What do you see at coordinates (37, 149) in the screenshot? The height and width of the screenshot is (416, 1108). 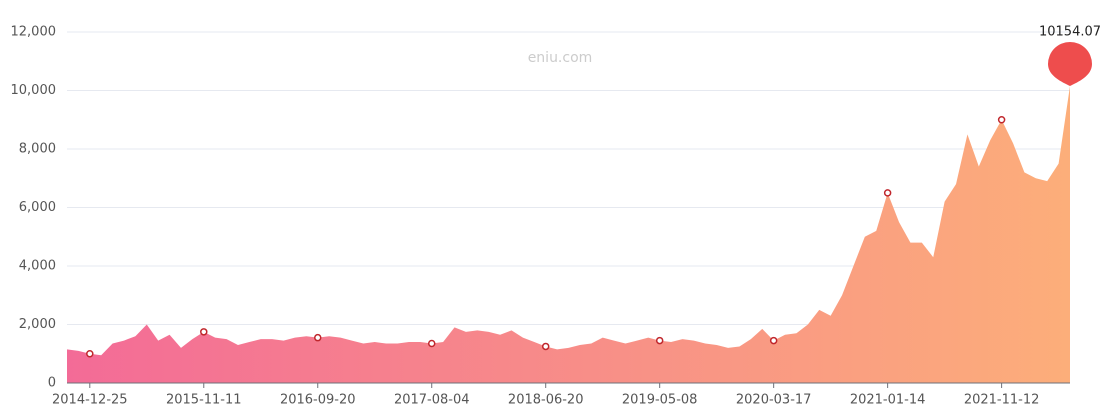 I see `y-tick-label: 8,000` at bounding box center [37, 149].